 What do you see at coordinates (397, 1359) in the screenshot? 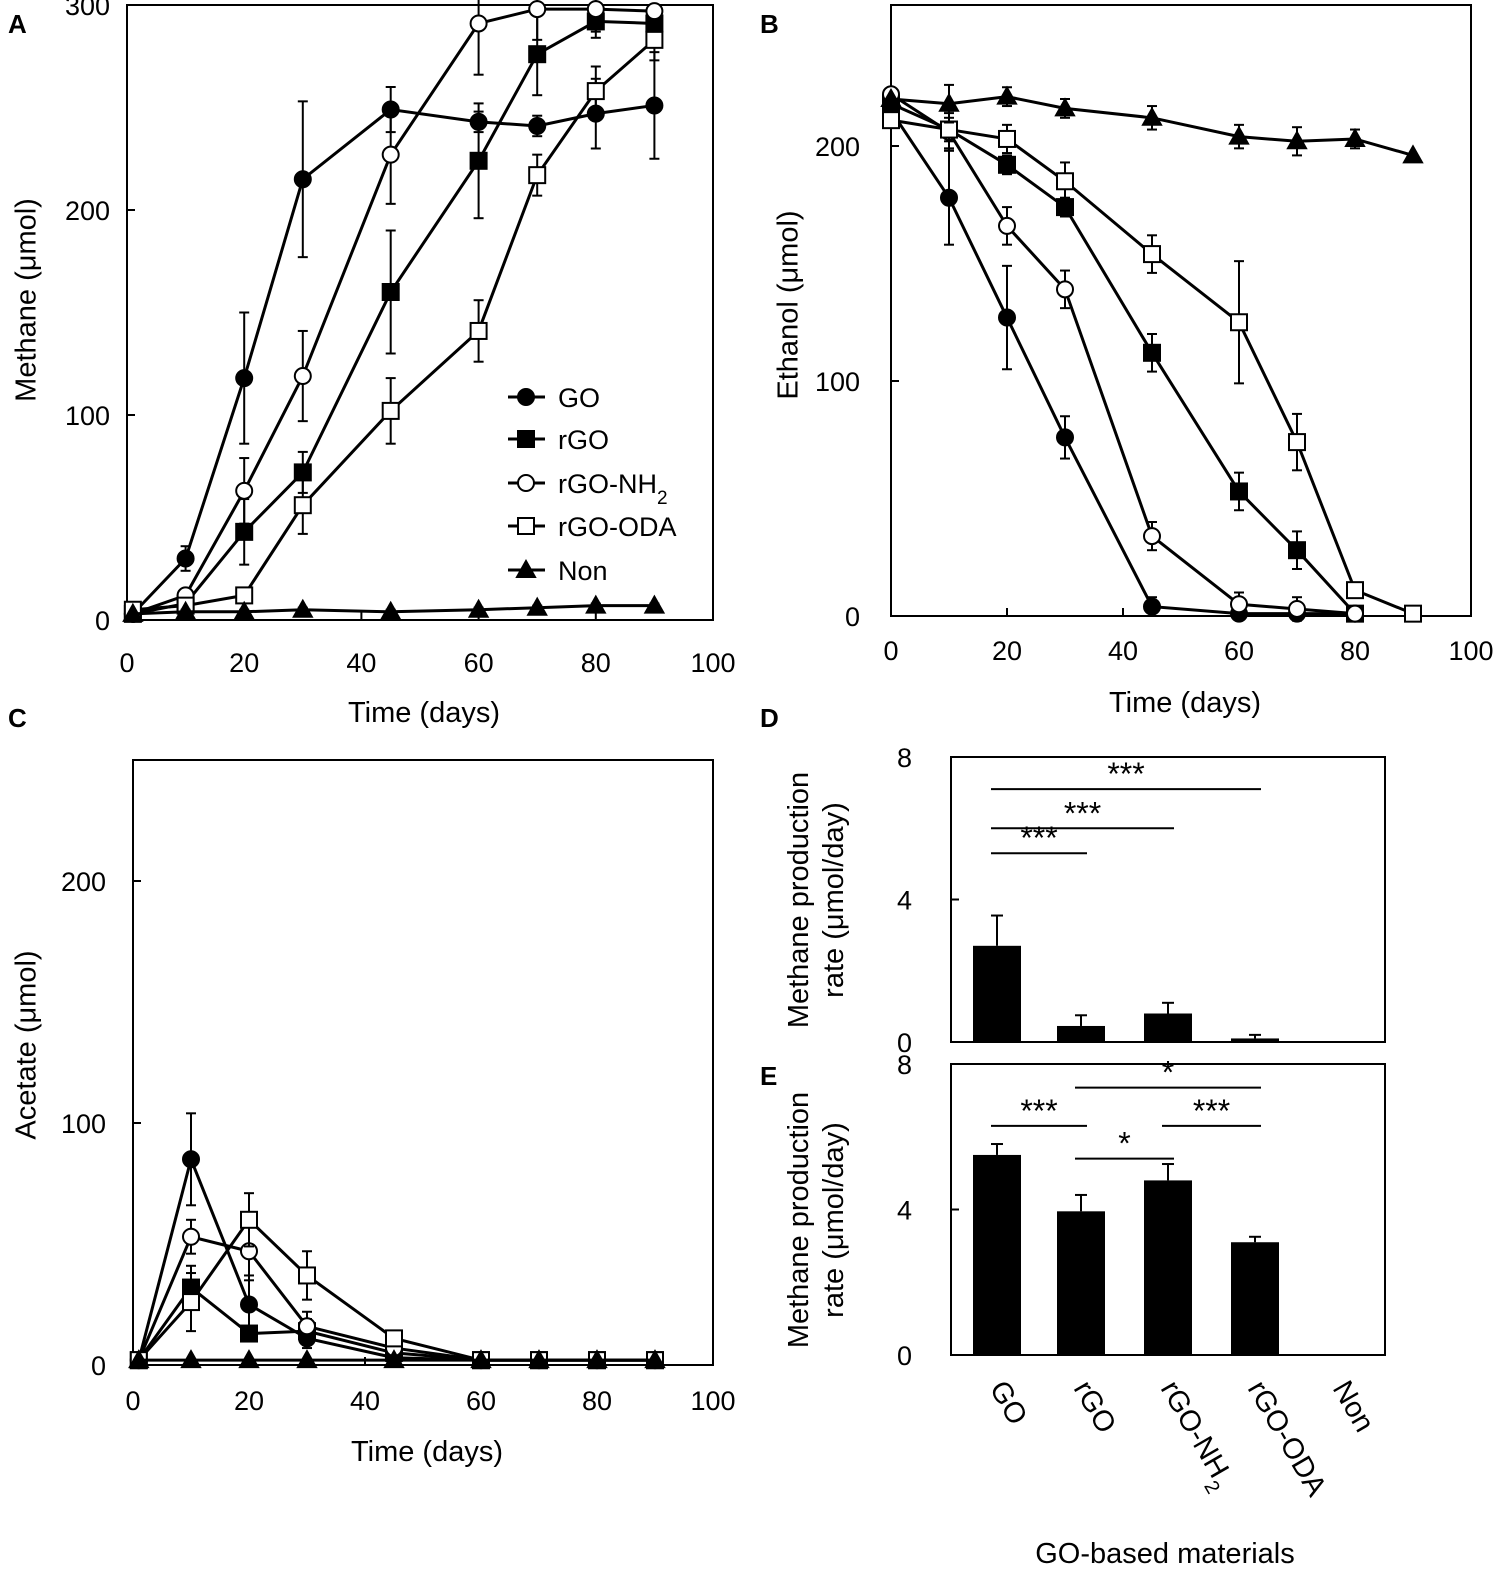
I see `panel-c-series-non` at bounding box center [397, 1359].